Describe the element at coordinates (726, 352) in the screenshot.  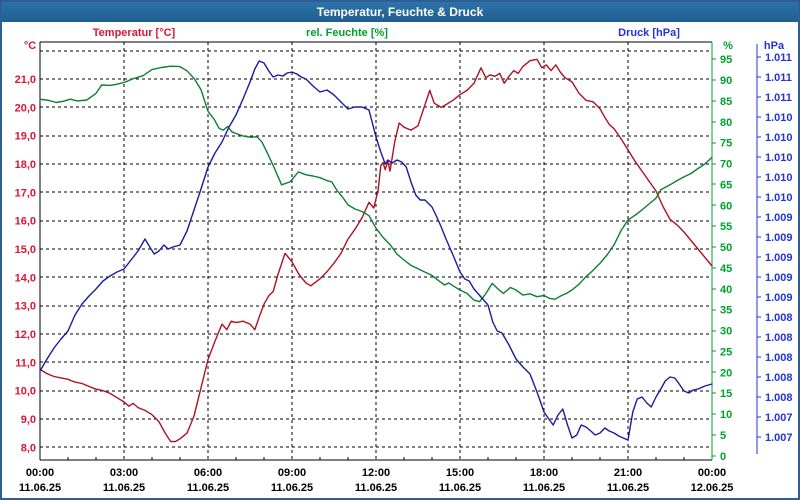
I see `svg-text: 25` at that location.